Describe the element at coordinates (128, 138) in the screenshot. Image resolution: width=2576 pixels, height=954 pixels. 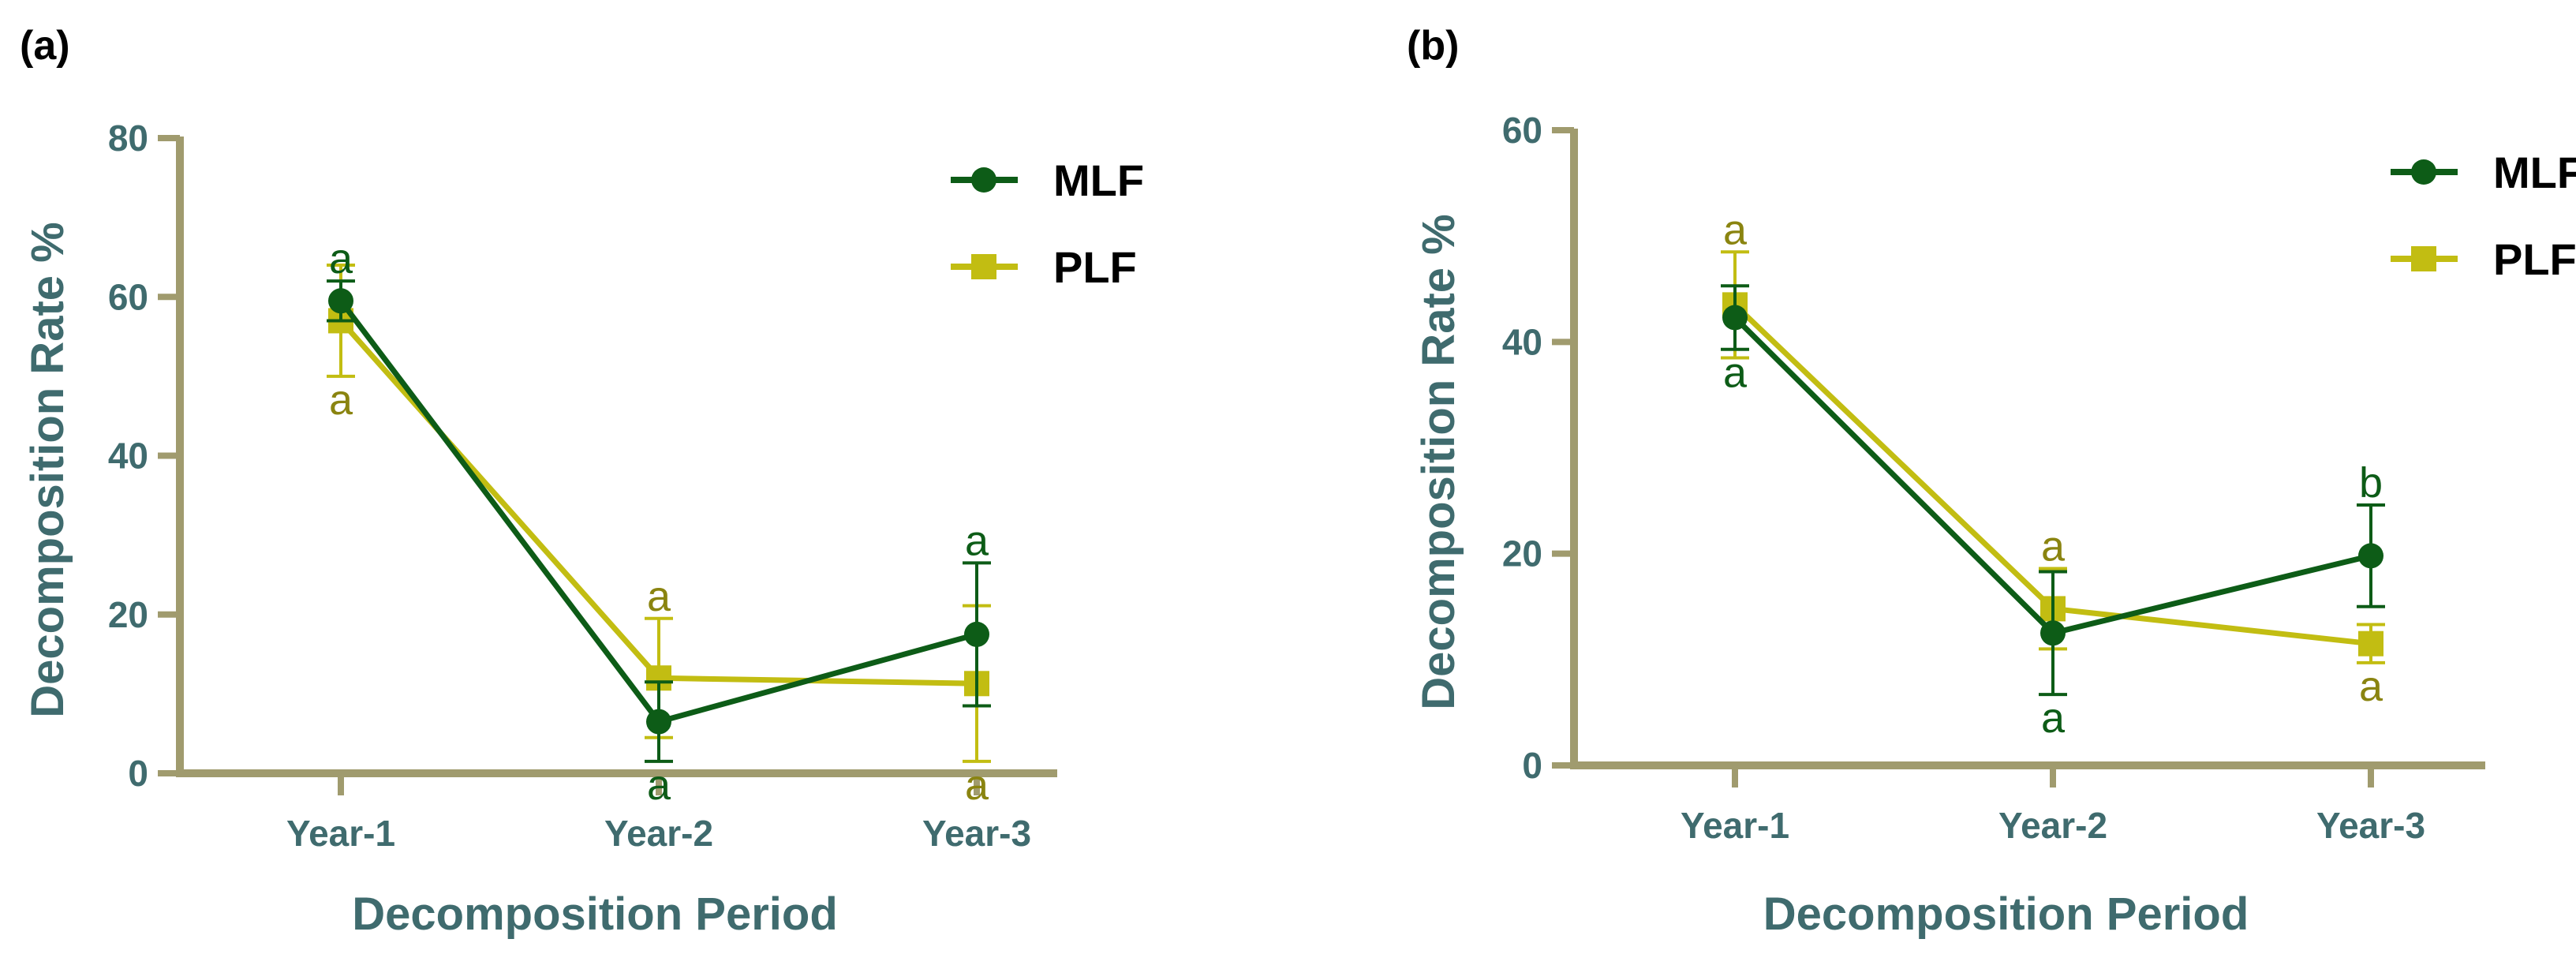
I see `y-tick-label: 80` at that location.